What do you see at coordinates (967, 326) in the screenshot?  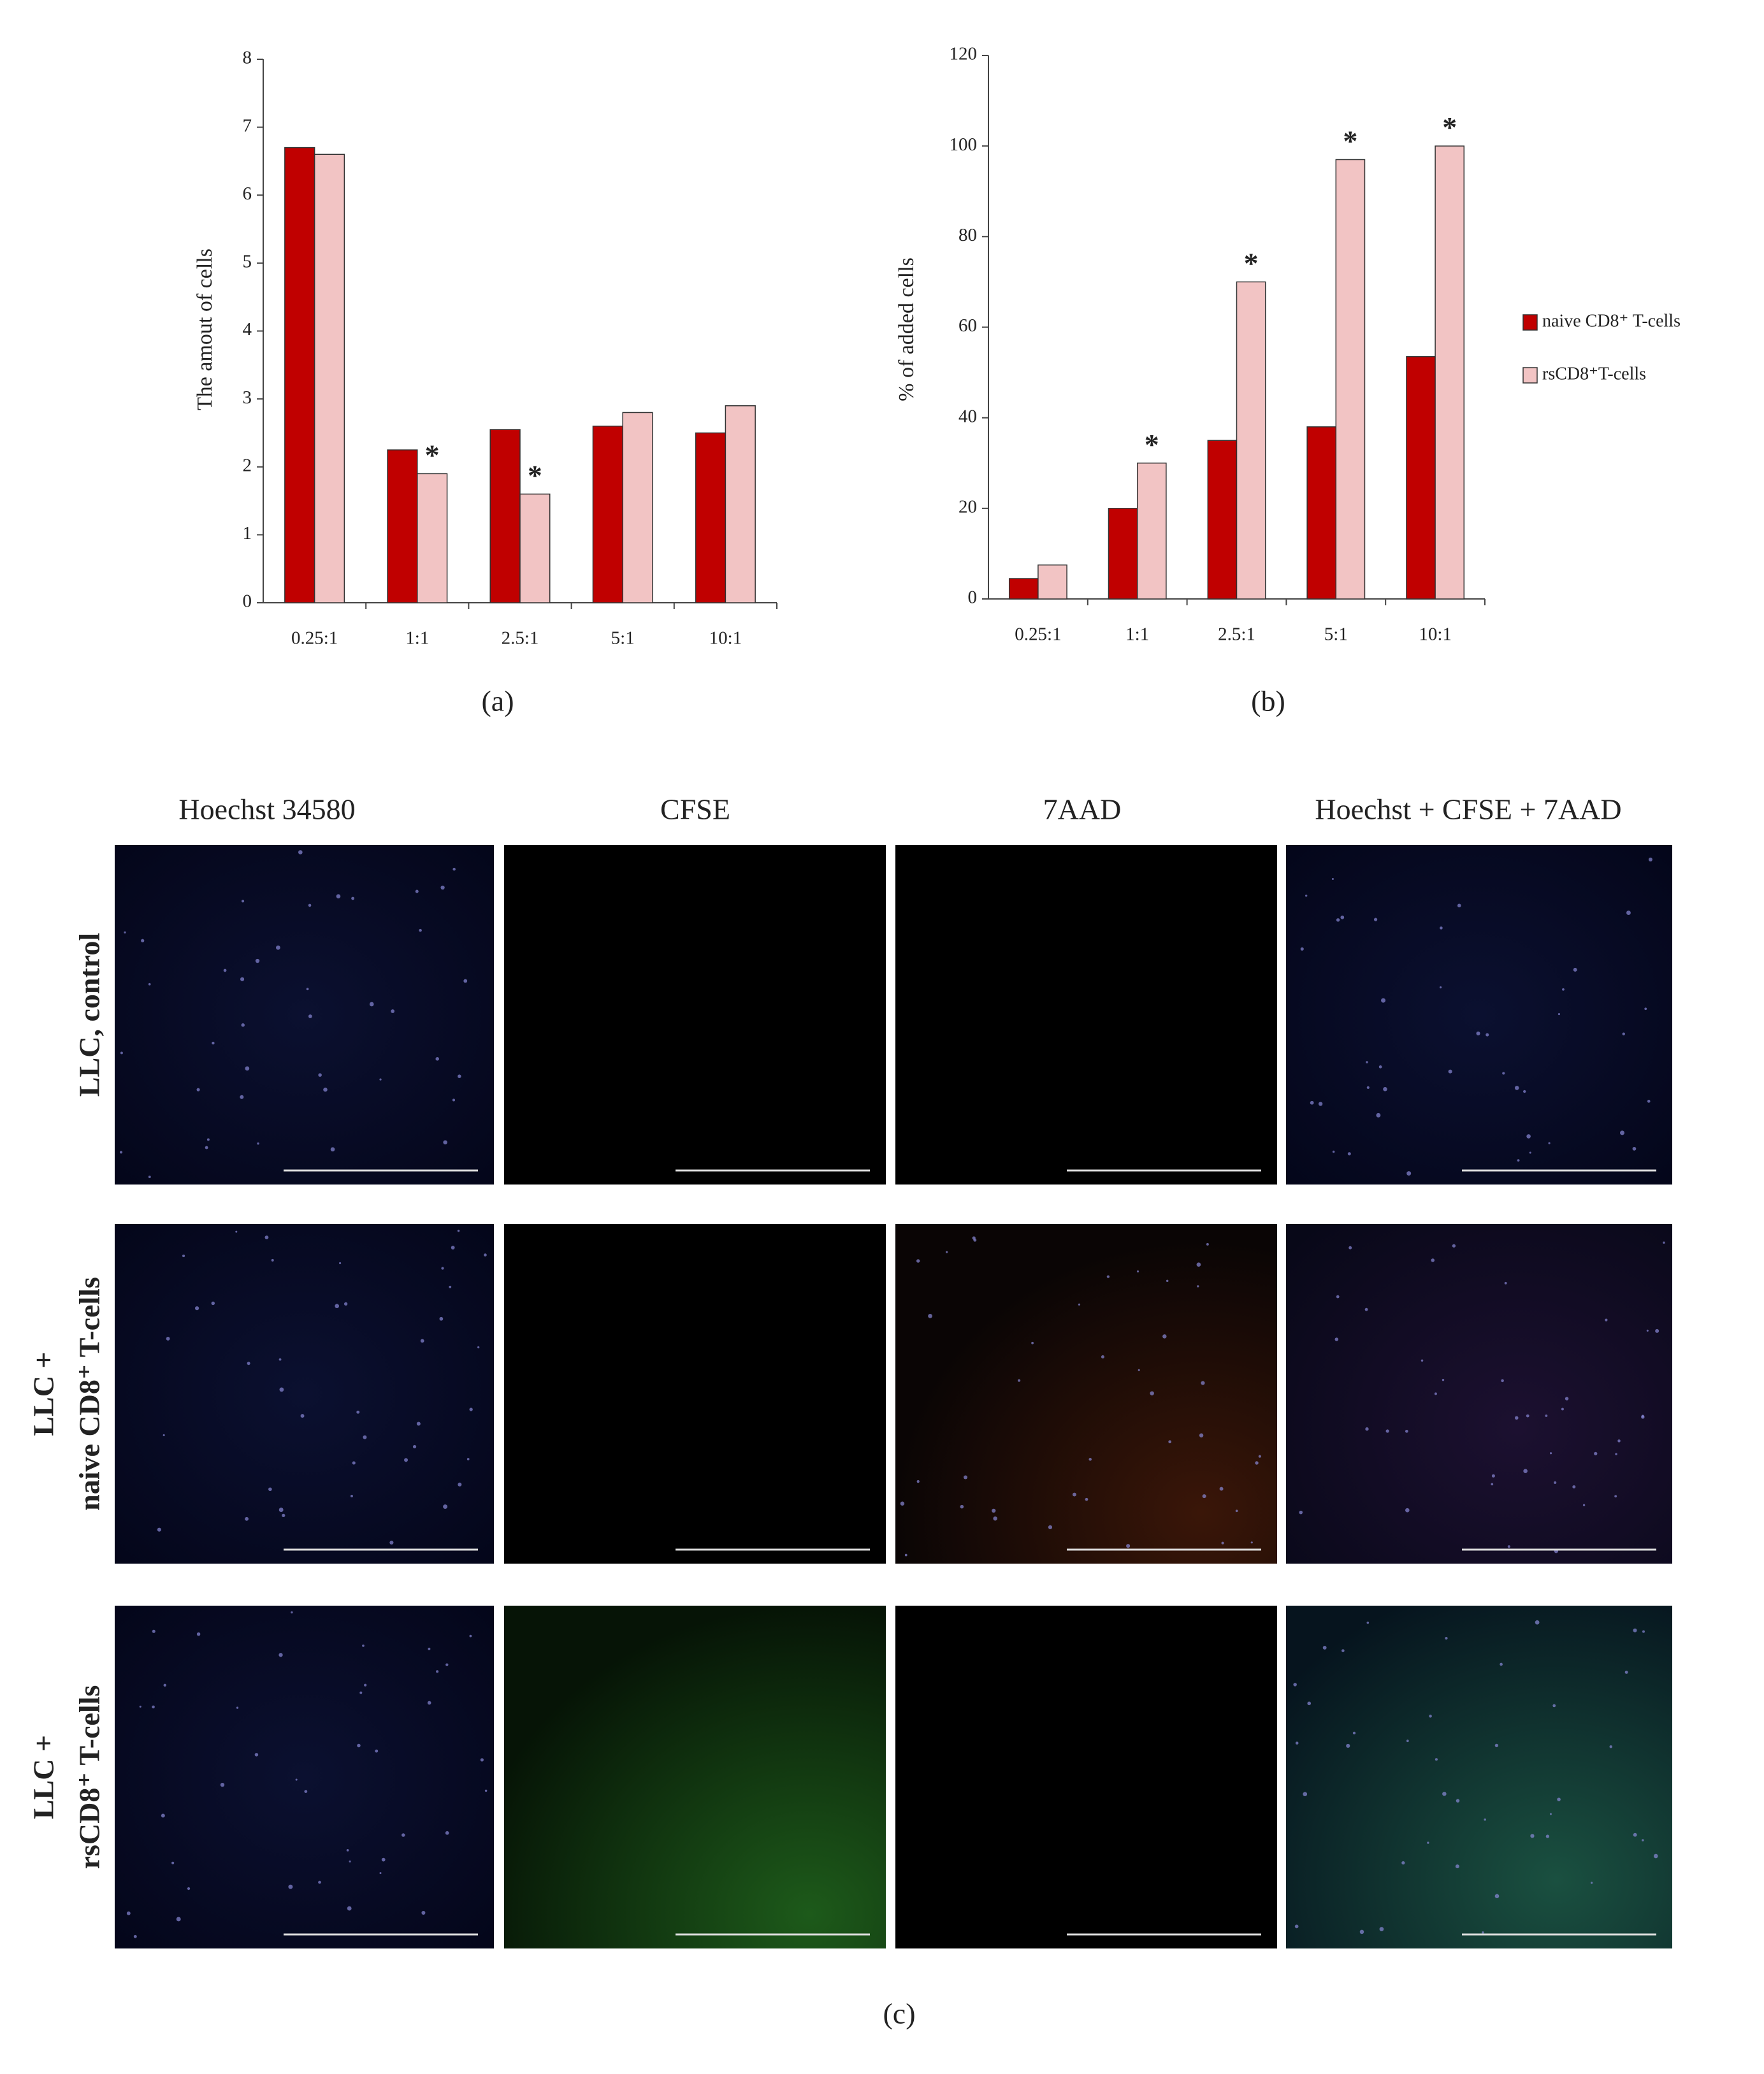 I see `y-tick-label: 60` at bounding box center [967, 326].